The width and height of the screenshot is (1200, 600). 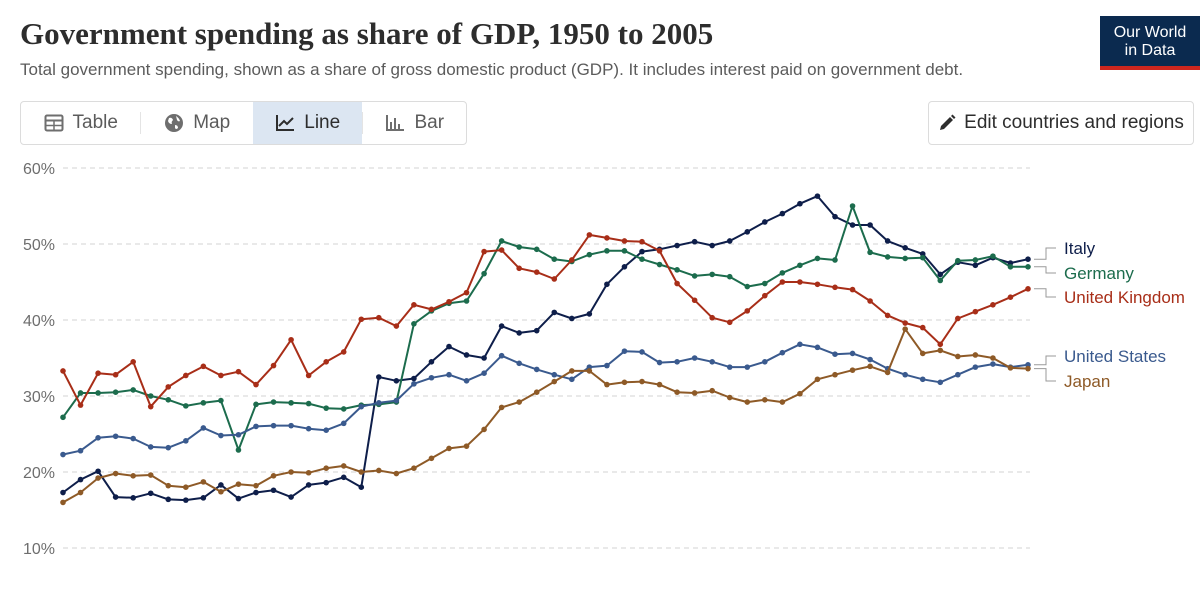 What do you see at coordinates (307, 123) in the screenshot?
I see `tab-line: Line` at bounding box center [307, 123].